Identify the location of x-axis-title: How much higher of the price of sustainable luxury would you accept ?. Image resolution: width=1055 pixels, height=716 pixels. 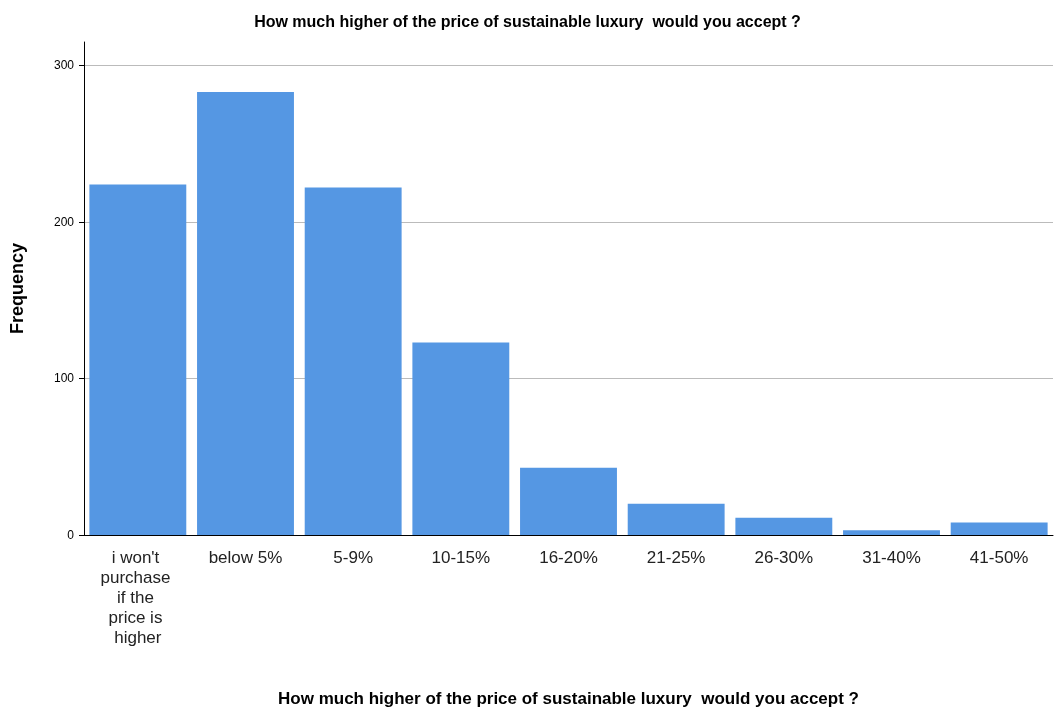
(568, 698).